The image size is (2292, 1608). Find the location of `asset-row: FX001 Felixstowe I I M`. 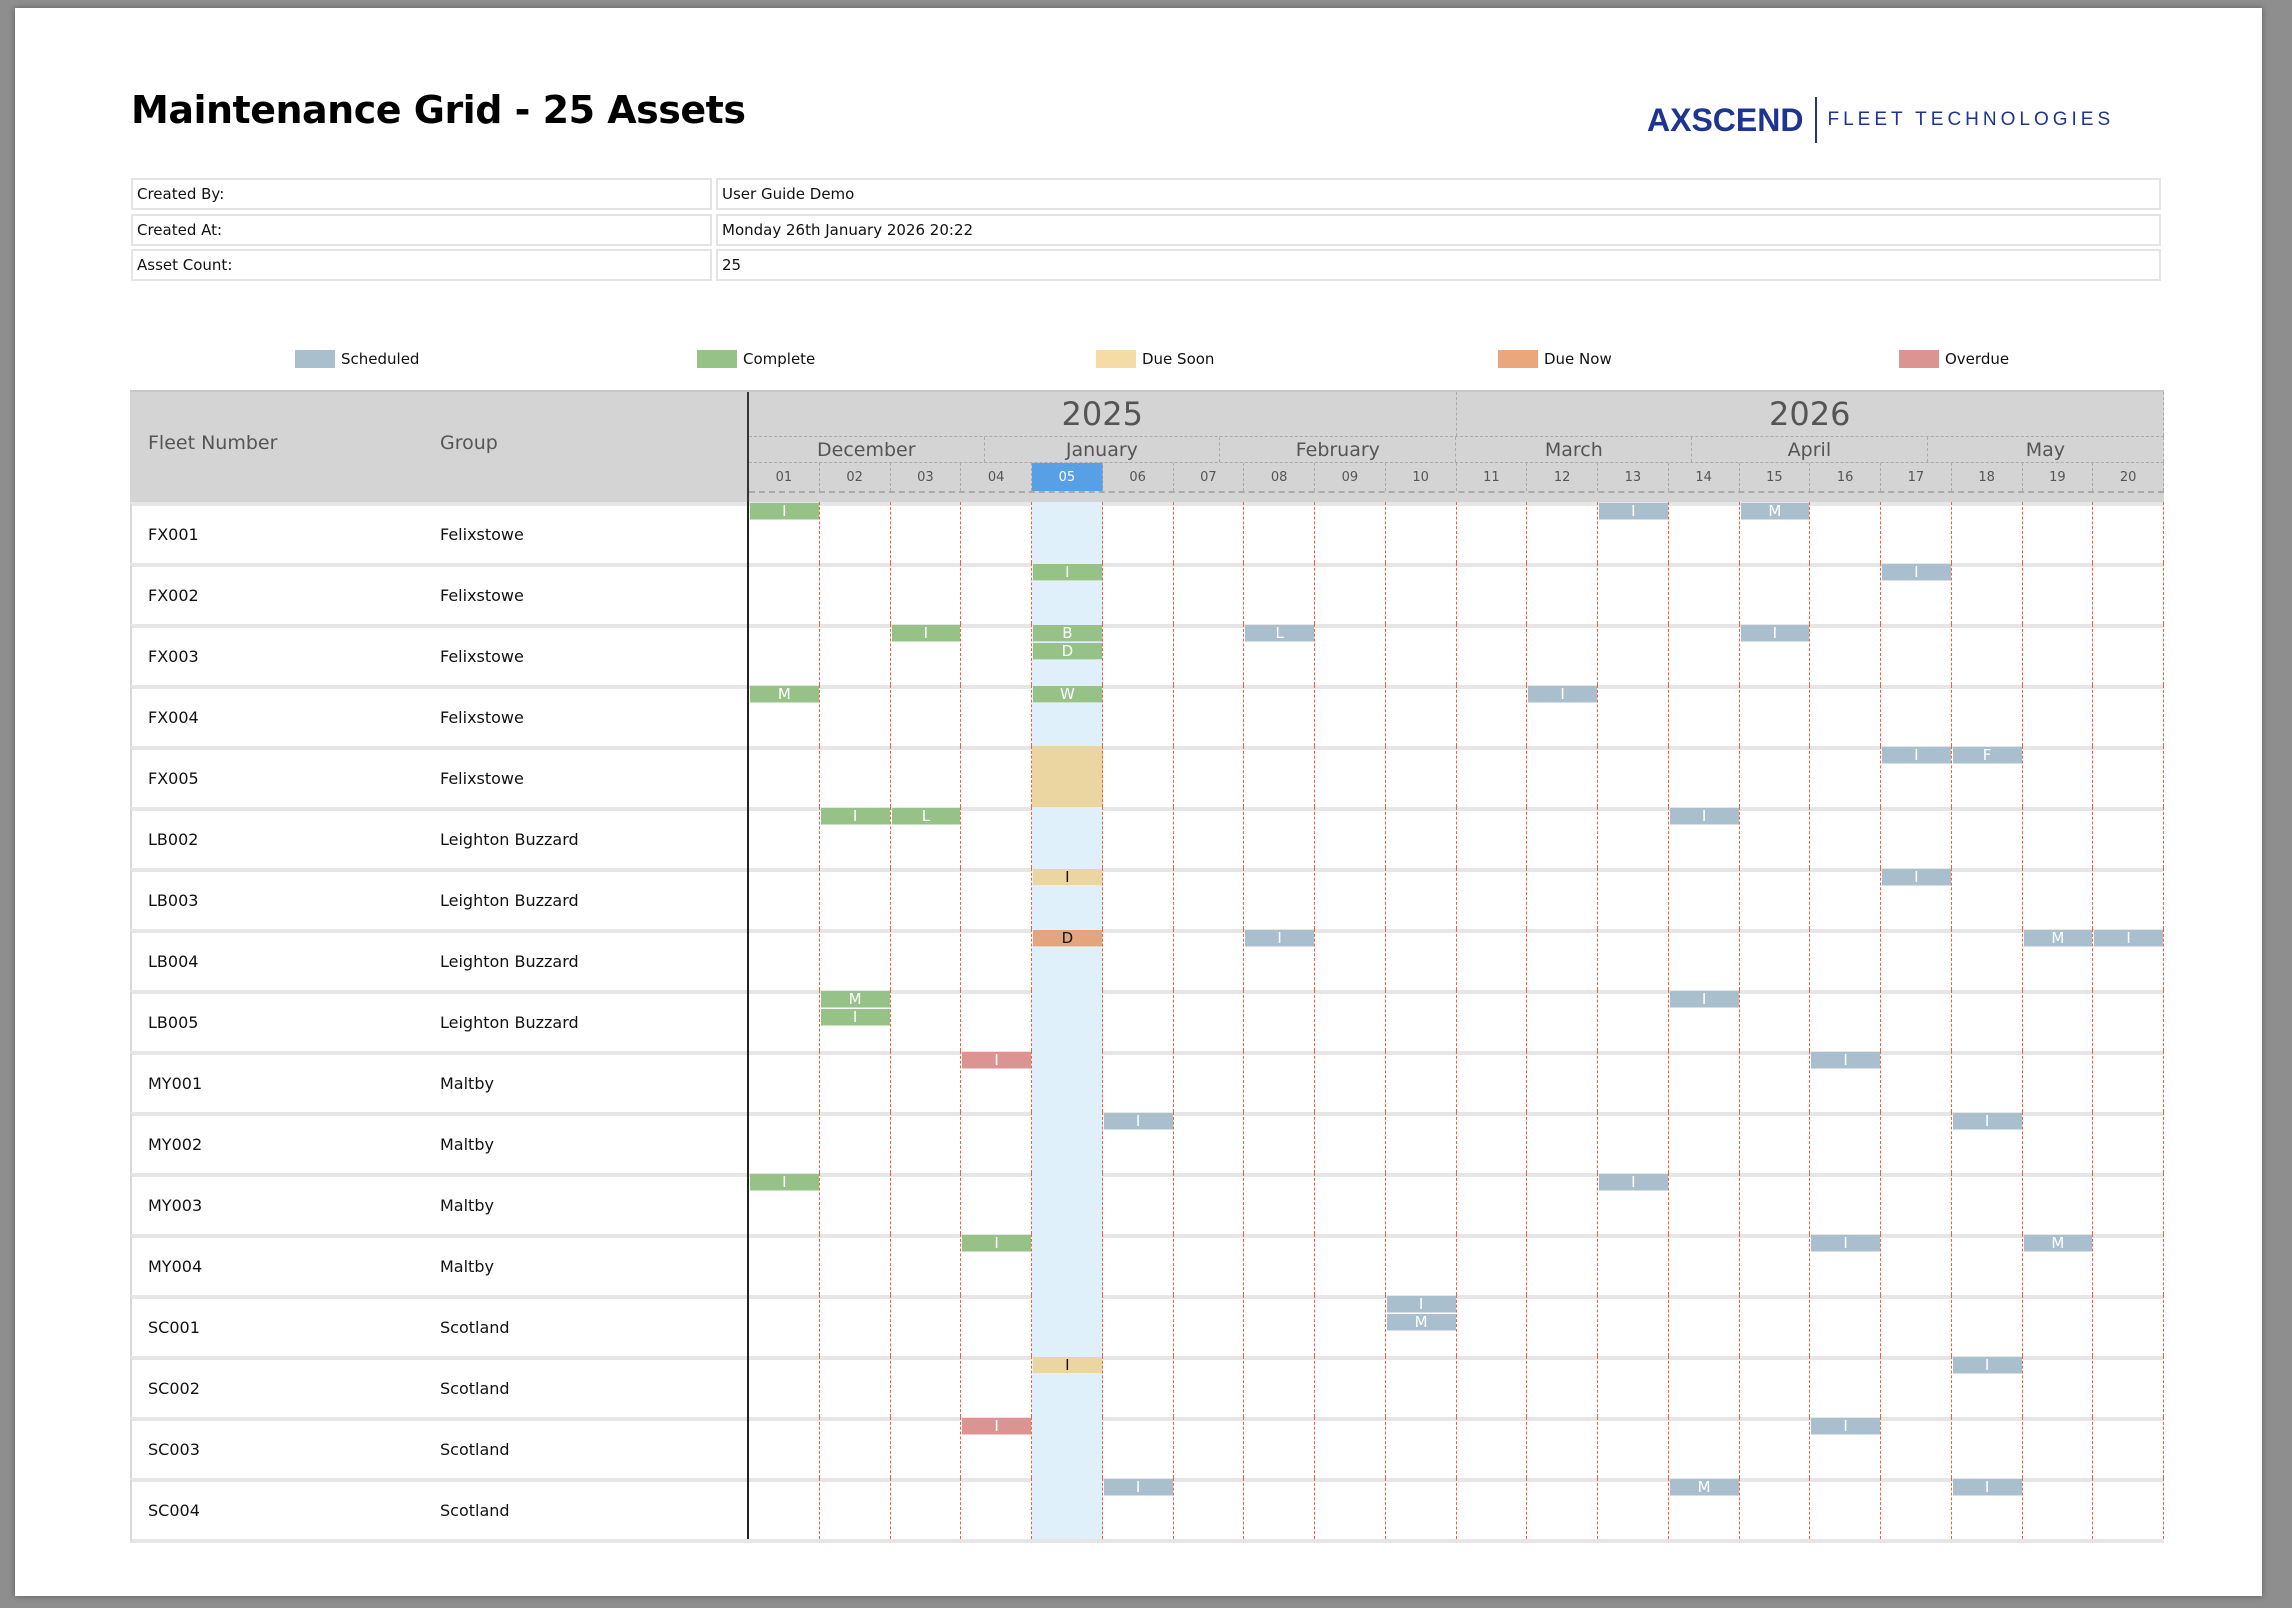

asset-row: FX001 Felixstowe I I M is located at coordinates (1147, 532).